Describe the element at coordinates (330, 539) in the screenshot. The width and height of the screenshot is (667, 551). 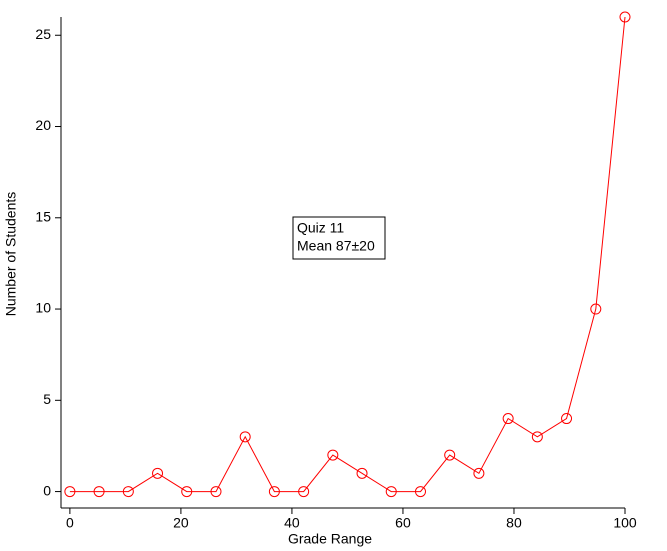
I see `x-axis-label: Grade Range` at that location.